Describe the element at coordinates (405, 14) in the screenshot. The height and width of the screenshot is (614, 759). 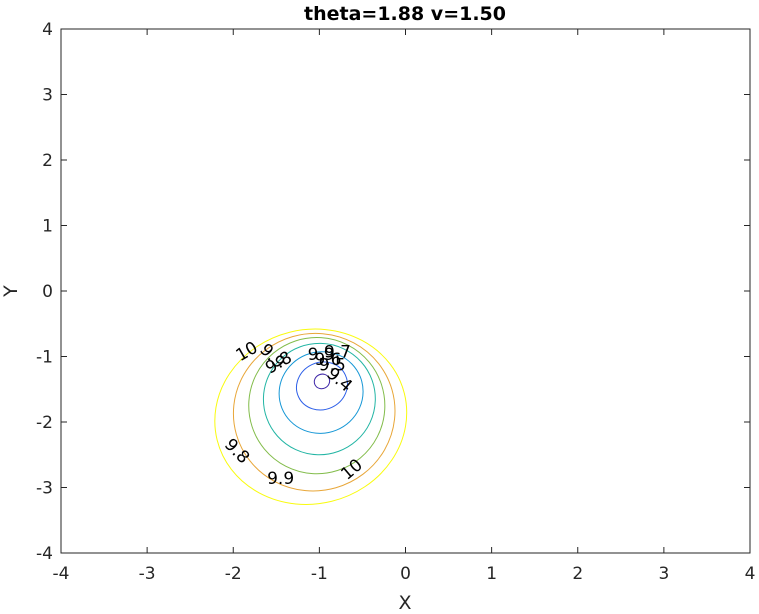
I see `chart-title: theta=1.88 v=1.50` at that location.